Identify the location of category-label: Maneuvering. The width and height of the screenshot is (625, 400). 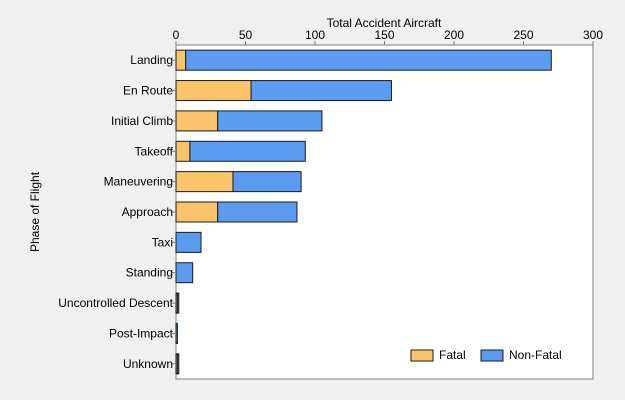
(138, 182).